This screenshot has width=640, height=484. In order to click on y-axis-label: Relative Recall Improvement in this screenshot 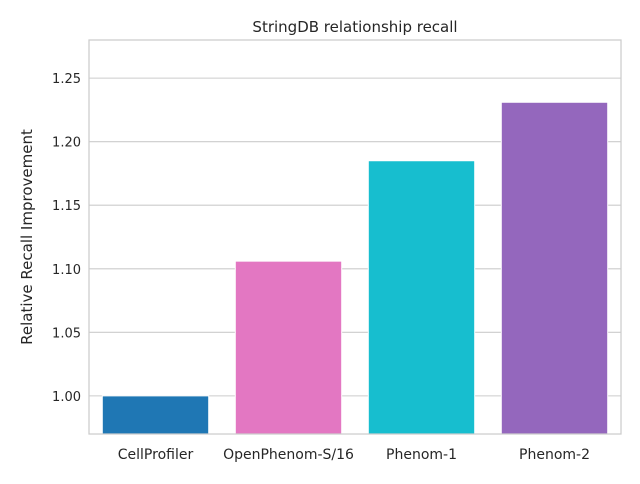, I will do `click(27, 237)`.